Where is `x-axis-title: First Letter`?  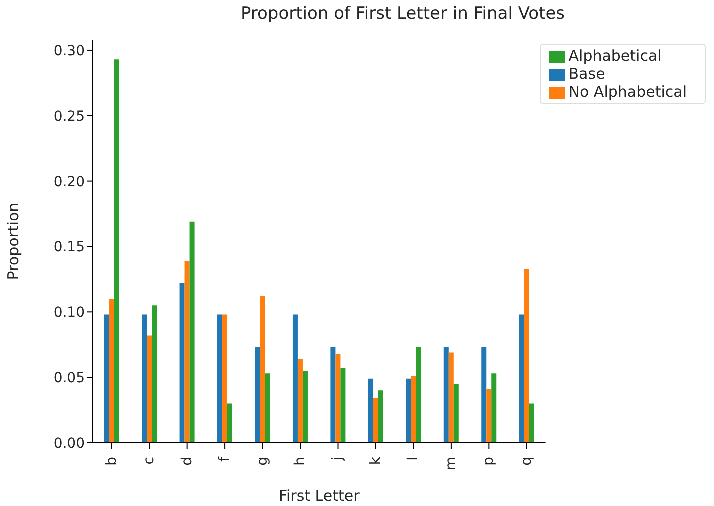 x-axis-title: First Letter is located at coordinates (319, 496).